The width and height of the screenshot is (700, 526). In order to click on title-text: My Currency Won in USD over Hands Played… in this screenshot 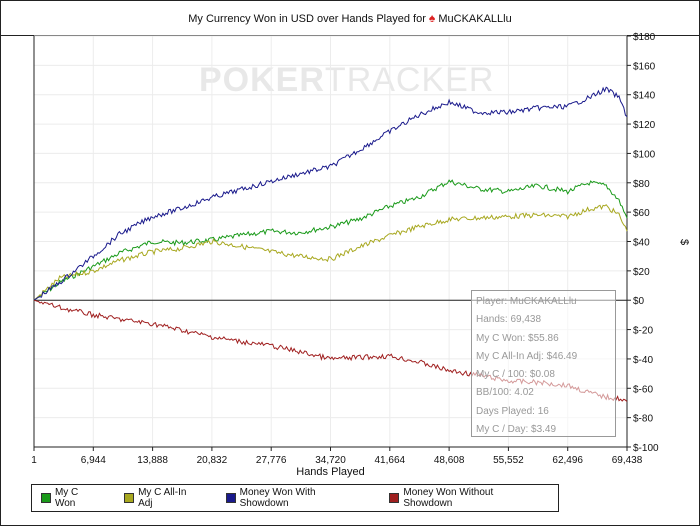, I will do `click(307, 19)`.